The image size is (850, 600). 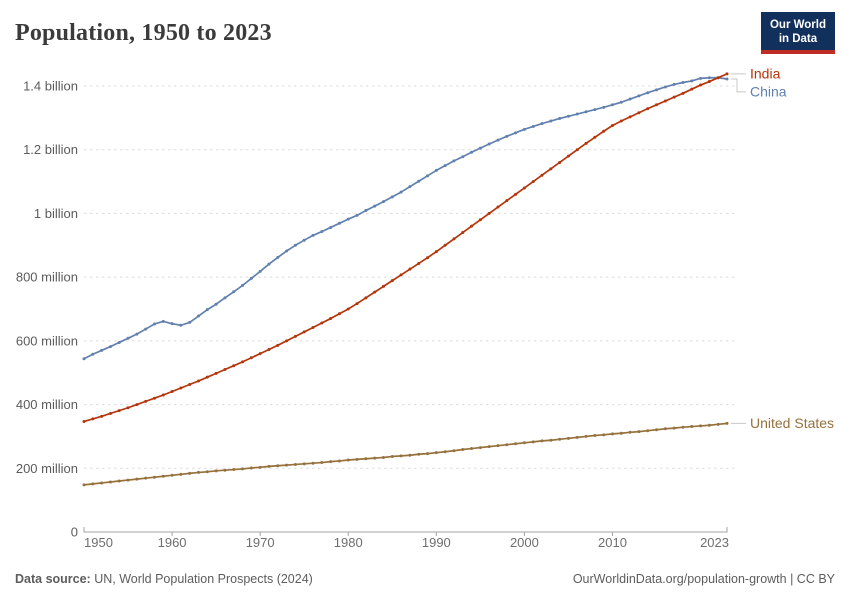 I want to click on owid-logo: Our World in Data, so click(x=797, y=33).